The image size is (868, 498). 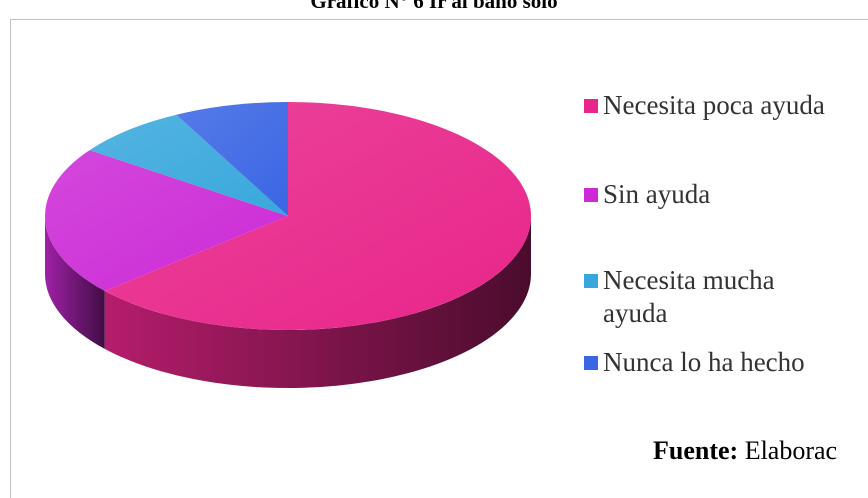 What do you see at coordinates (232, 159) in the screenshot?
I see `pie-slice-nunca-lo-ha-hecho` at bounding box center [232, 159].